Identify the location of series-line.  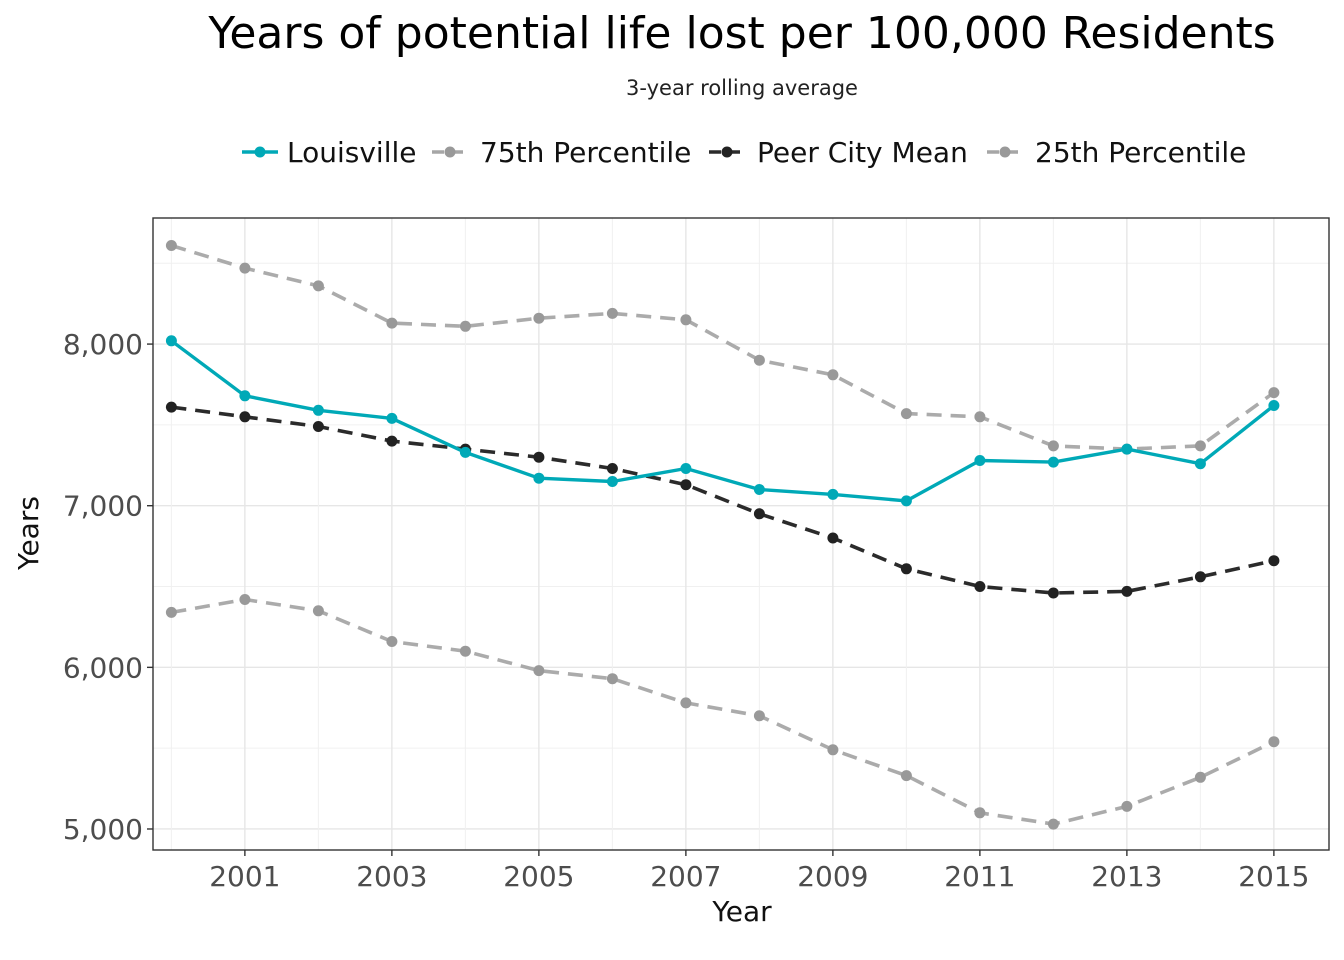
(722, 421).